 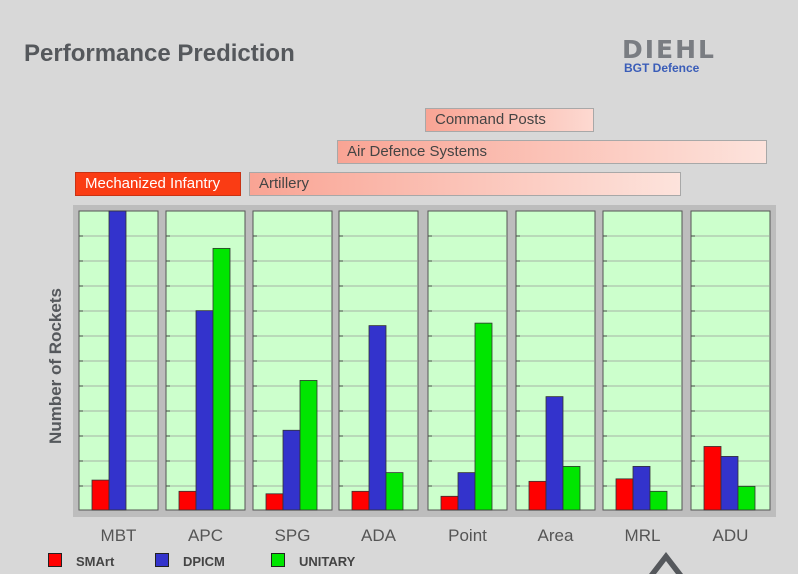 I want to click on x-tick-label-point: Point, so click(x=467, y=535).